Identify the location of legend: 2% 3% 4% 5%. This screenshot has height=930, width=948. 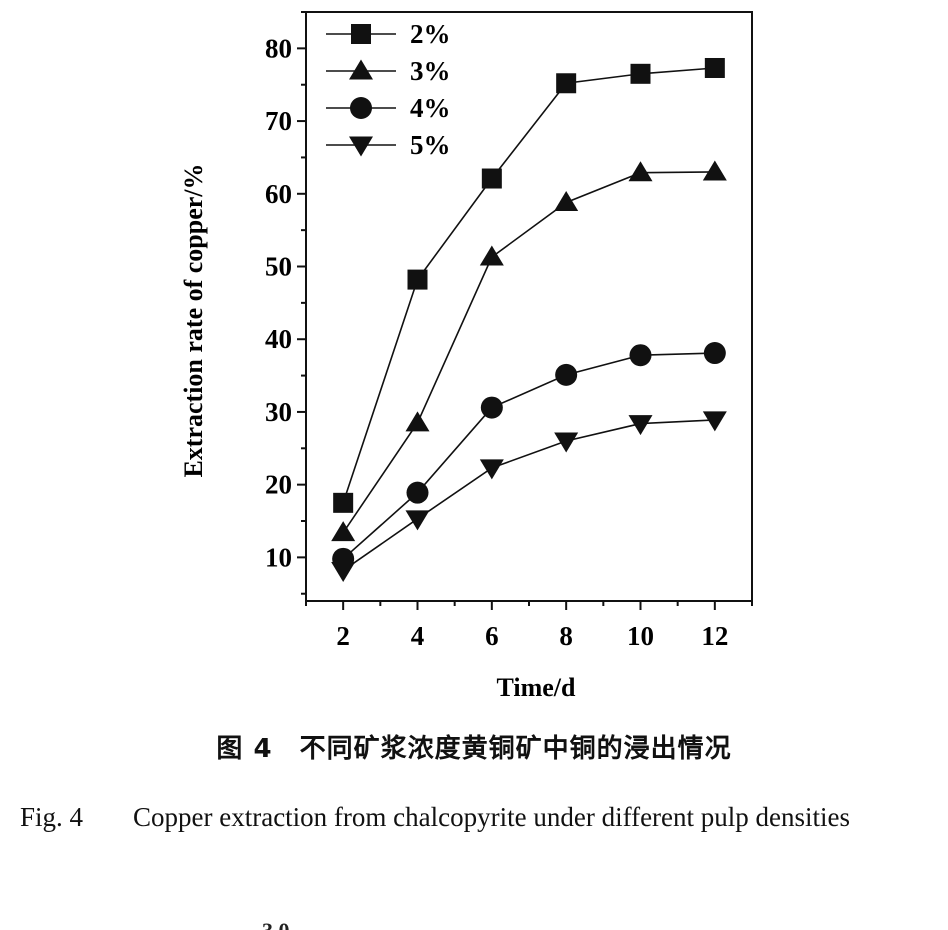
(388, 89).